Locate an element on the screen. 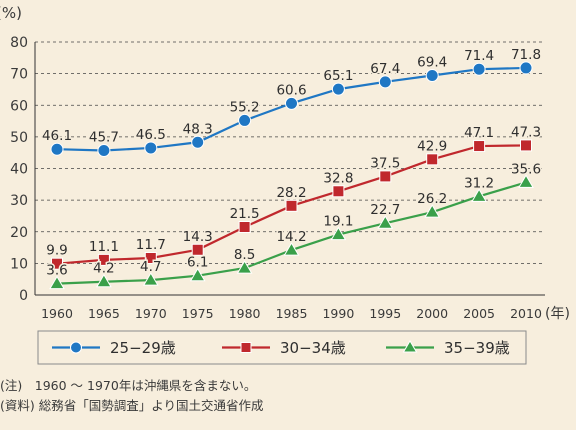 Image resolution: width=576 pixels, height=430 pixels. data-label: 55.2 is located at coordinates (245, 107).